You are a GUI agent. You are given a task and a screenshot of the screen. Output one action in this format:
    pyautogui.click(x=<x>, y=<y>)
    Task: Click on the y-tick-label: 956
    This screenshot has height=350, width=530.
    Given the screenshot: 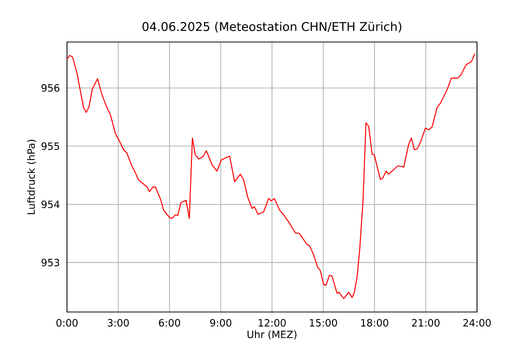 What is the action you would take?
    pyautogui.click(x=51, y=88)
    